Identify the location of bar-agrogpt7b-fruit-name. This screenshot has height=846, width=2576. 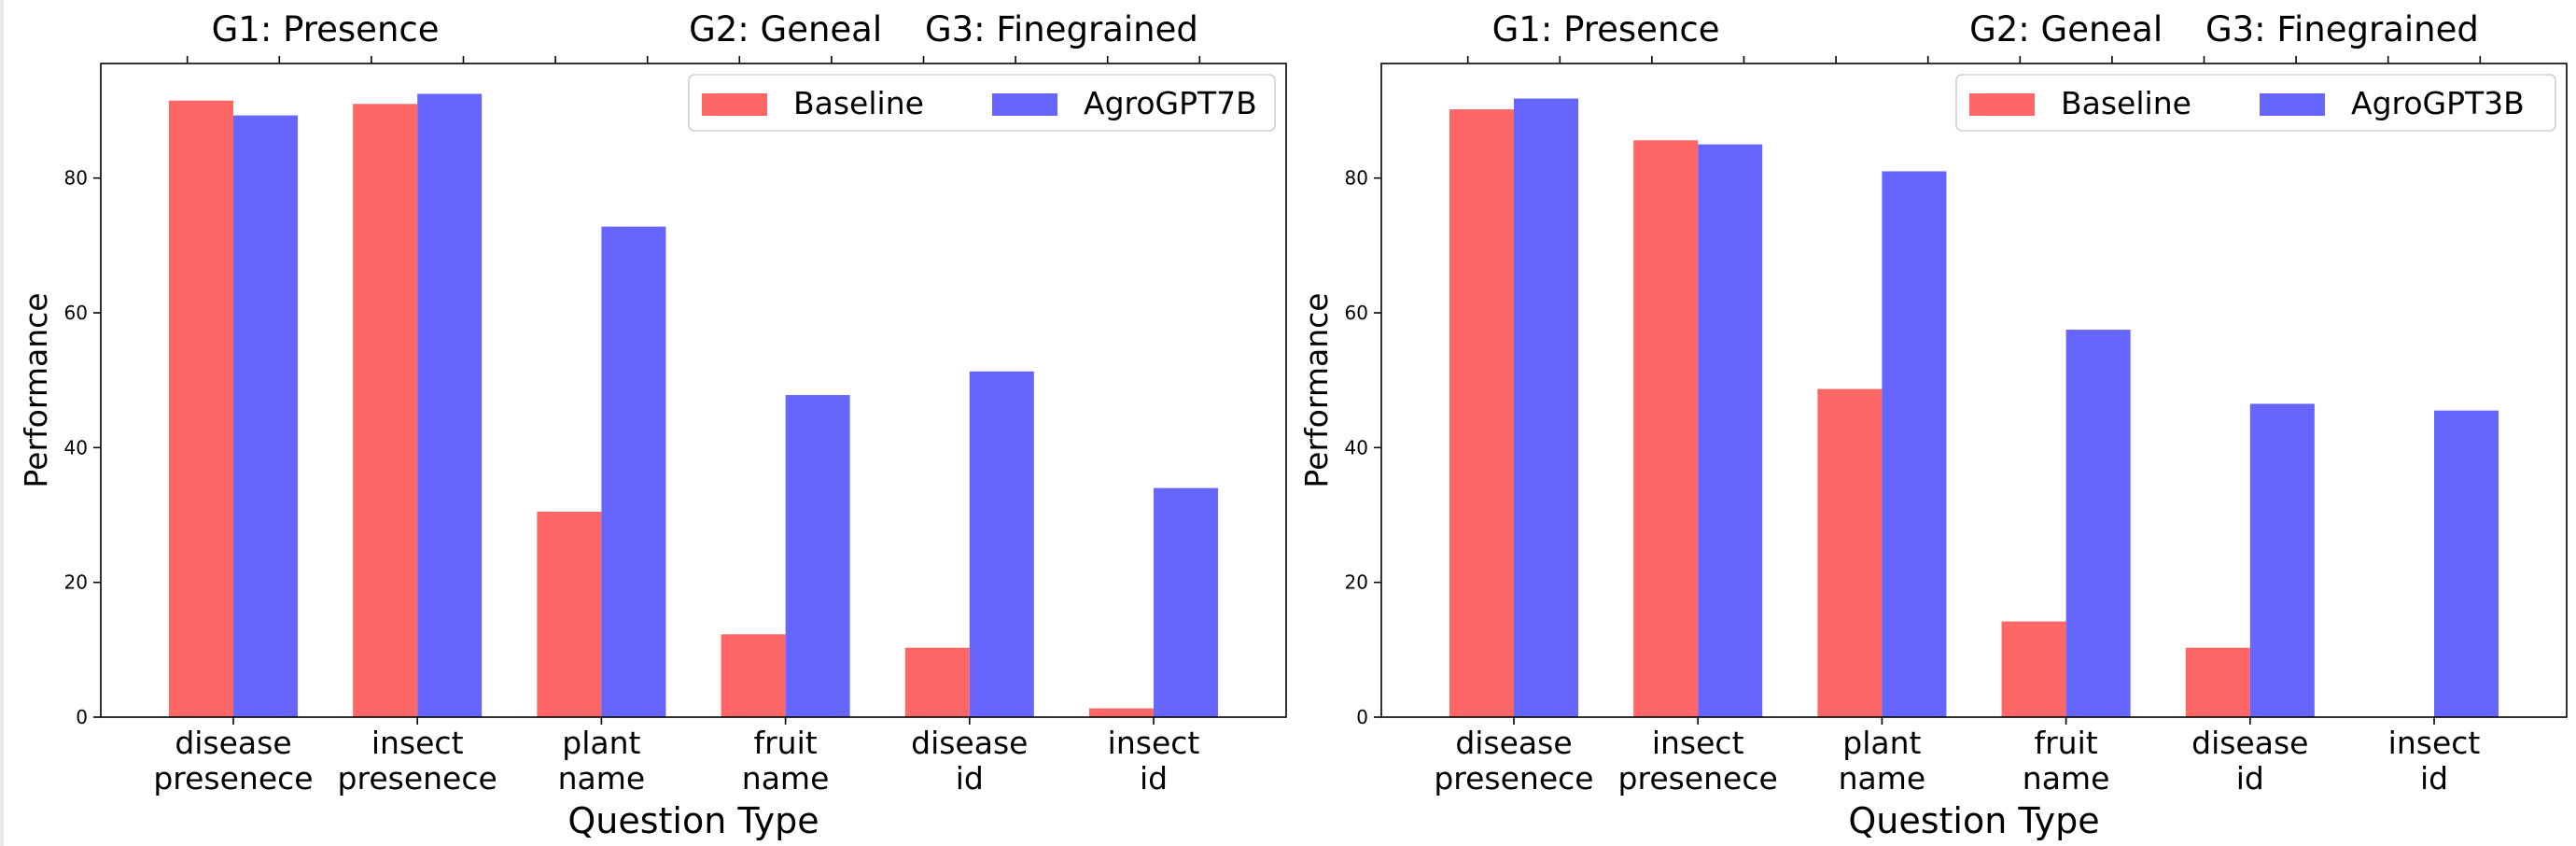
(817, 556).